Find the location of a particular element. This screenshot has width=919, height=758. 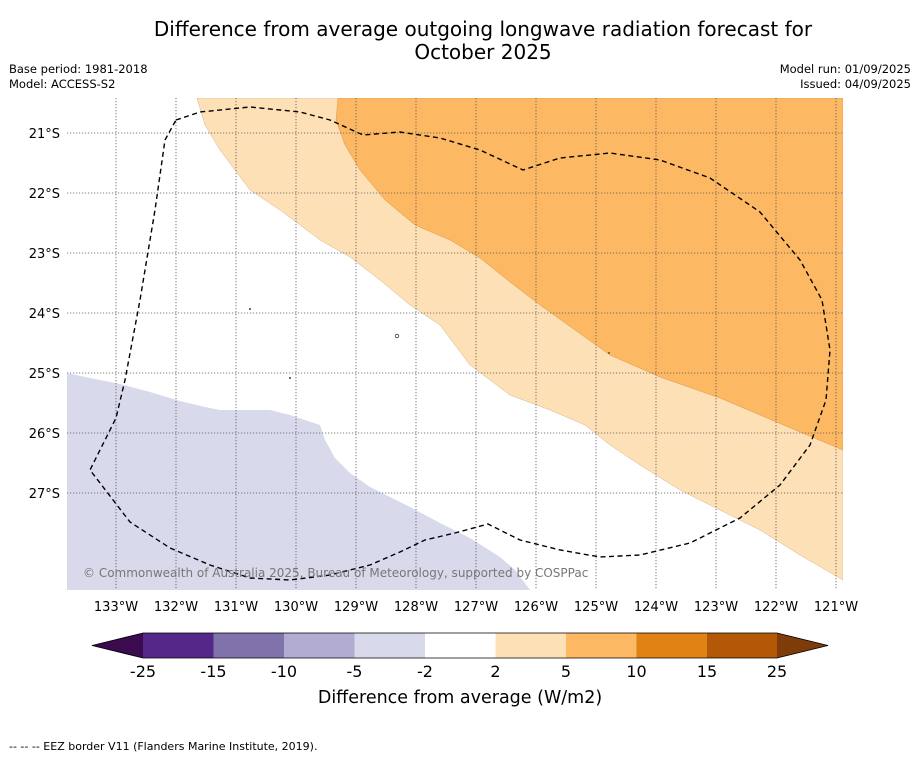

lat-label: 25°S is located at coordinates (44, 374).